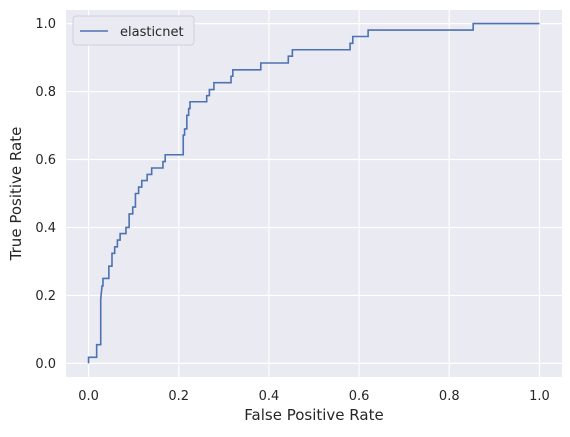  I want to click on y-tick-label: 0.6, so click(45, 160).